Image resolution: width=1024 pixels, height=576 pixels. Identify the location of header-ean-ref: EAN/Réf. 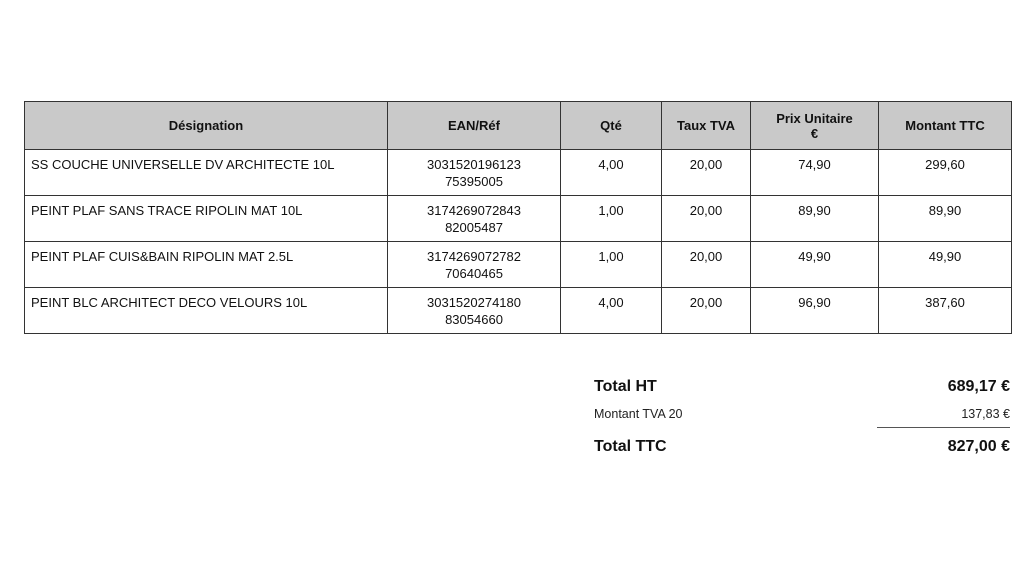
(474, 125).